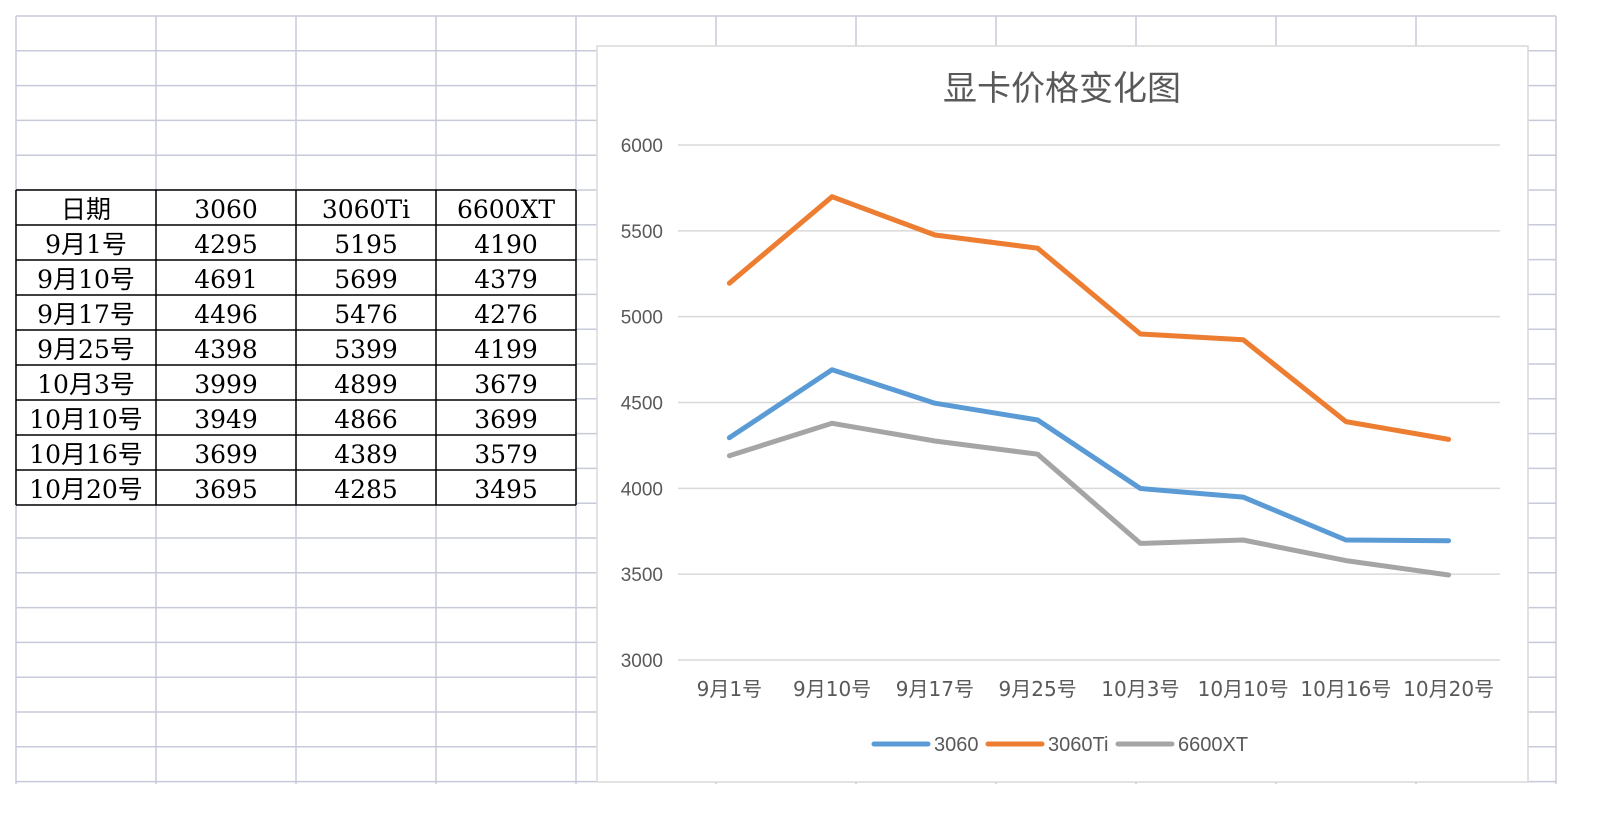  I want to click on table-cell: 3695, so click(226, 489).